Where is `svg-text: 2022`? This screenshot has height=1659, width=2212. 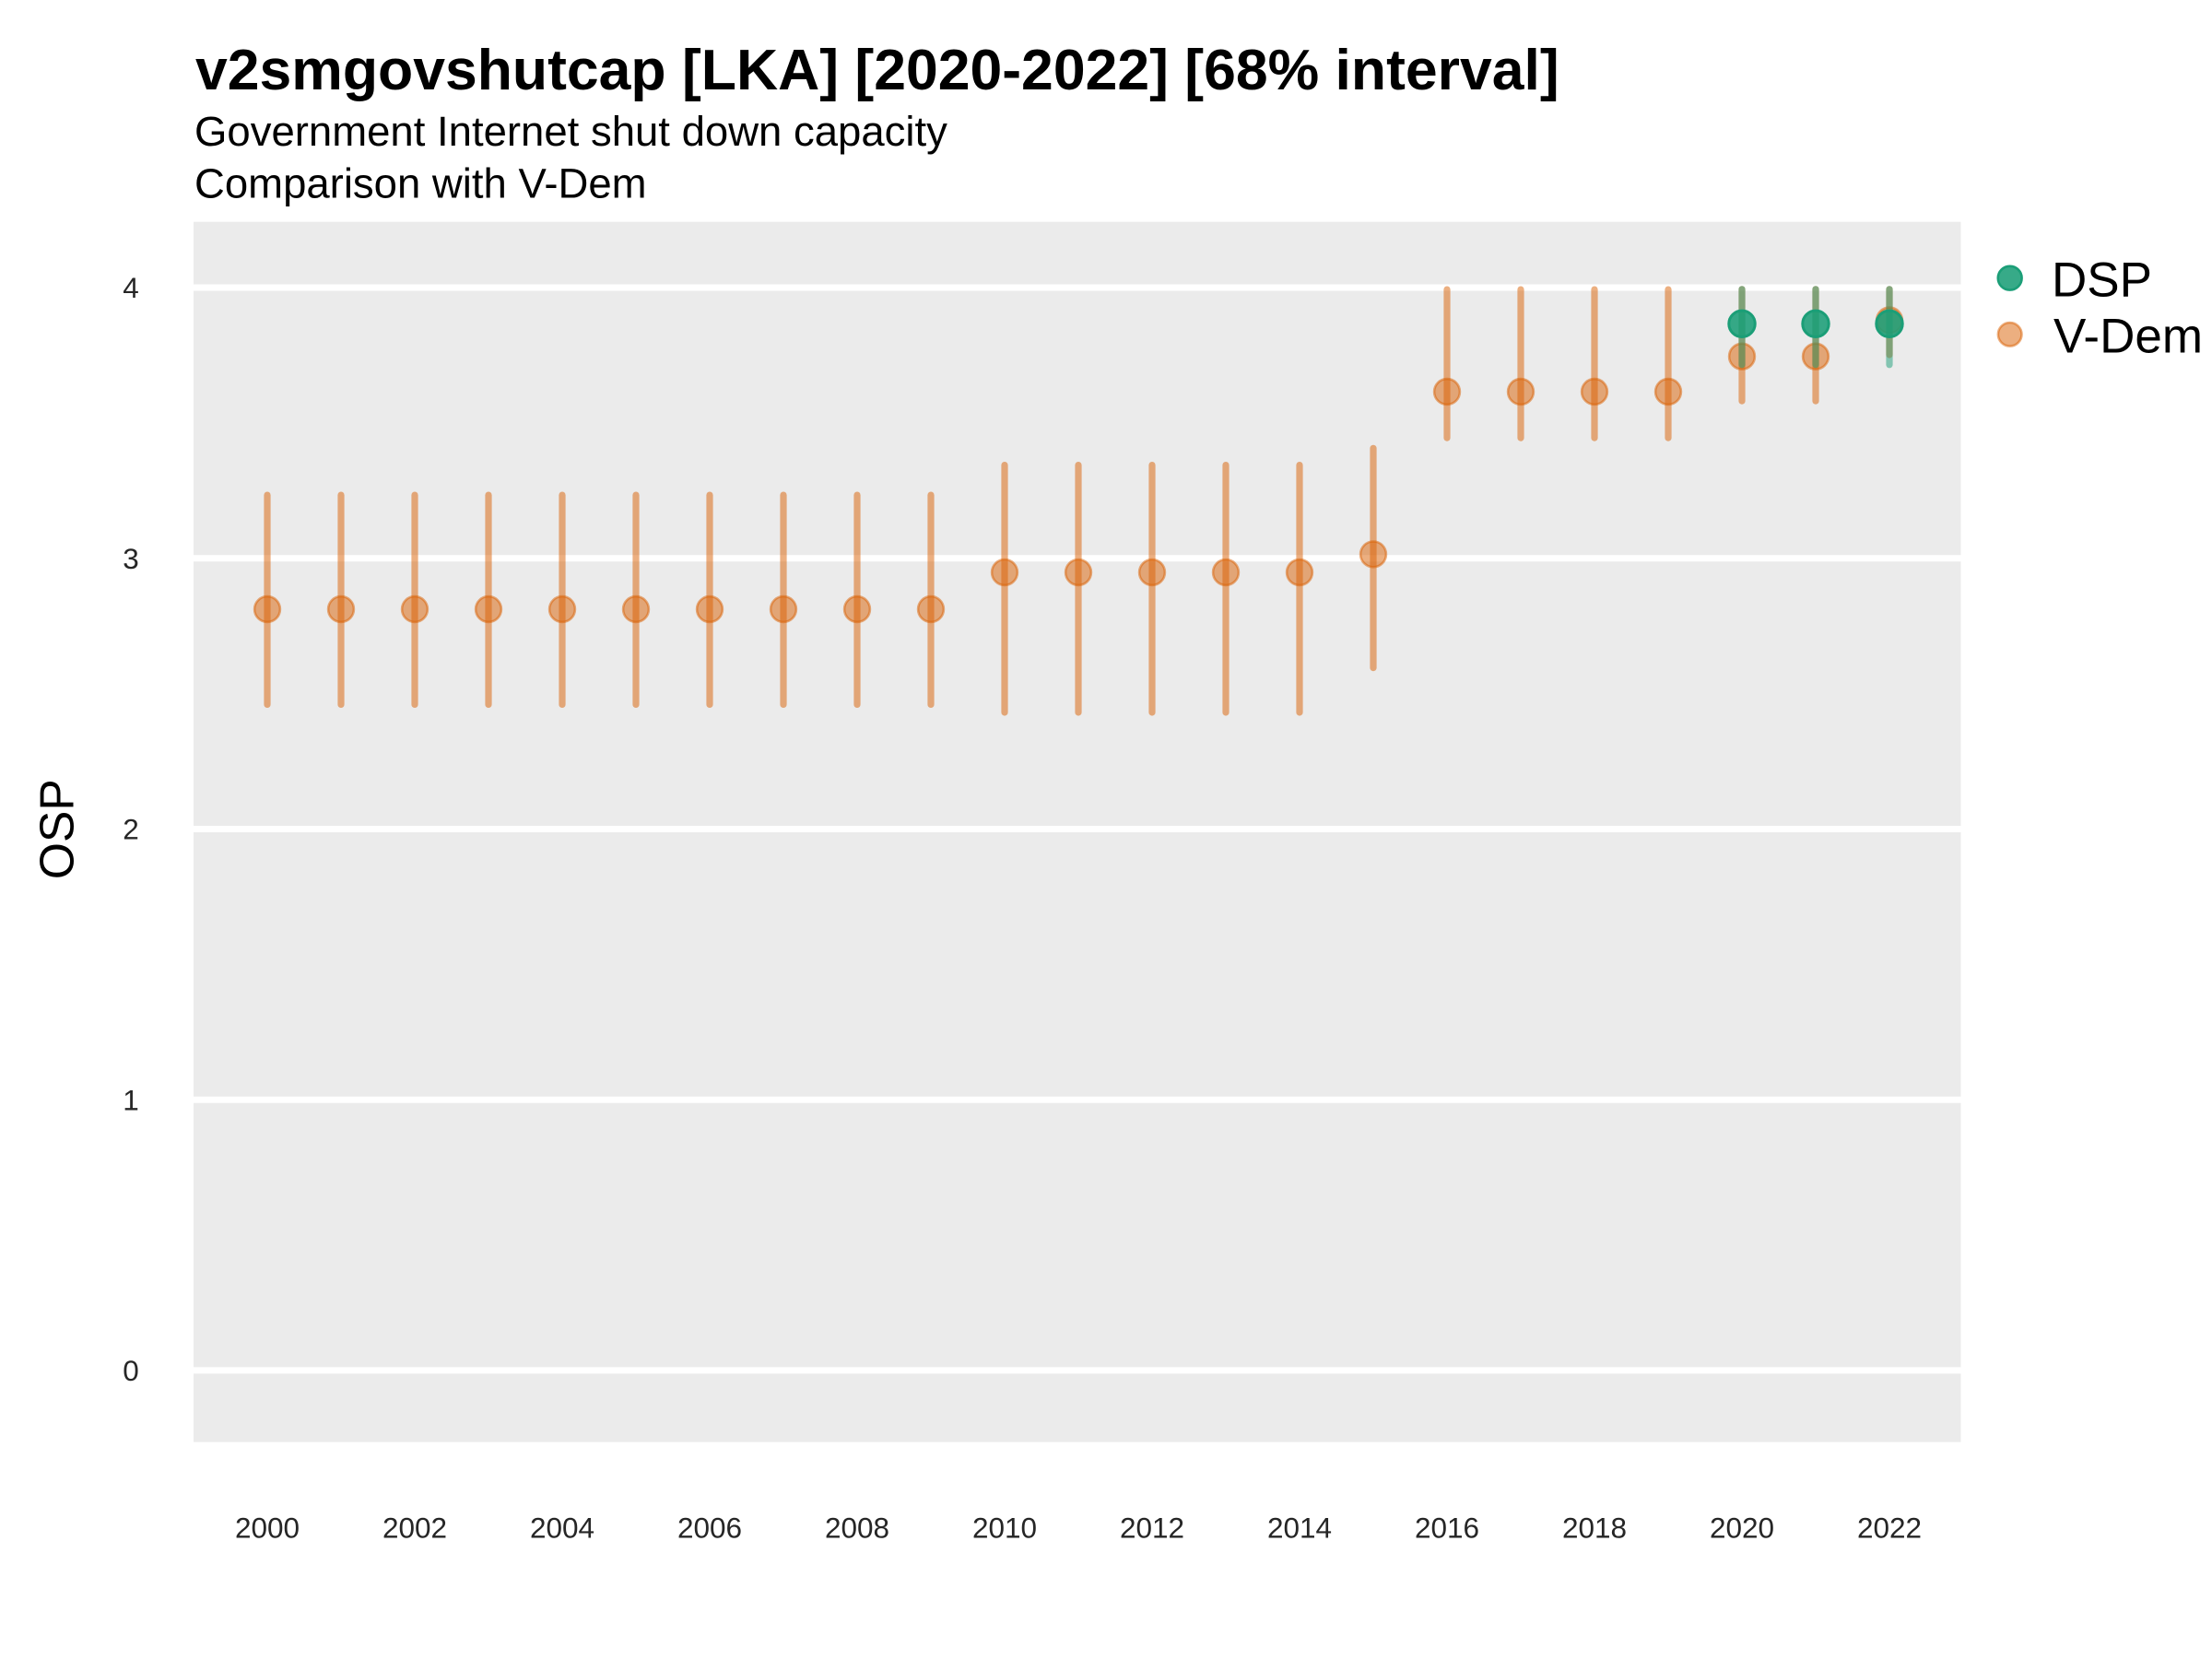
svg-text: 2022 is located at coordinates (1889, 1528).